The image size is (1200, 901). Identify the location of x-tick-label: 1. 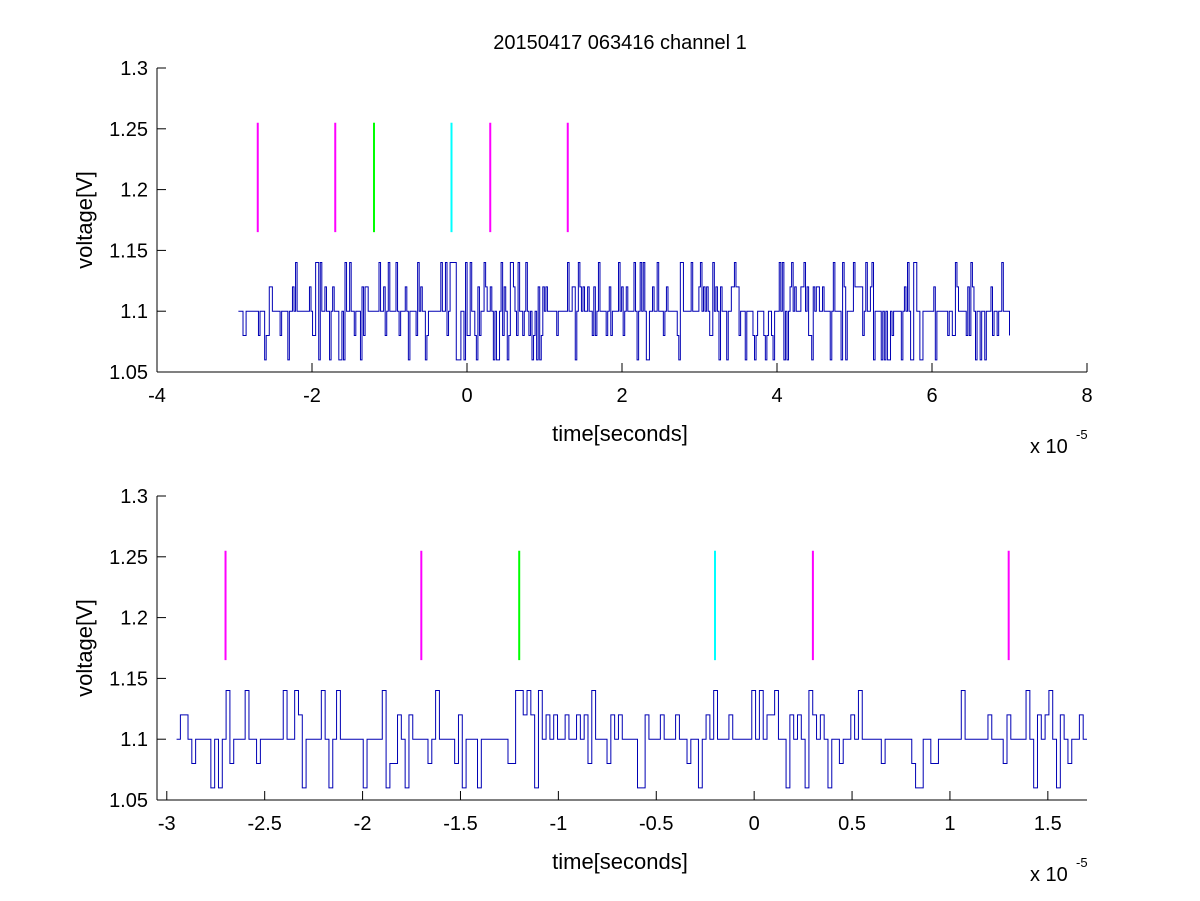
(949, 824).